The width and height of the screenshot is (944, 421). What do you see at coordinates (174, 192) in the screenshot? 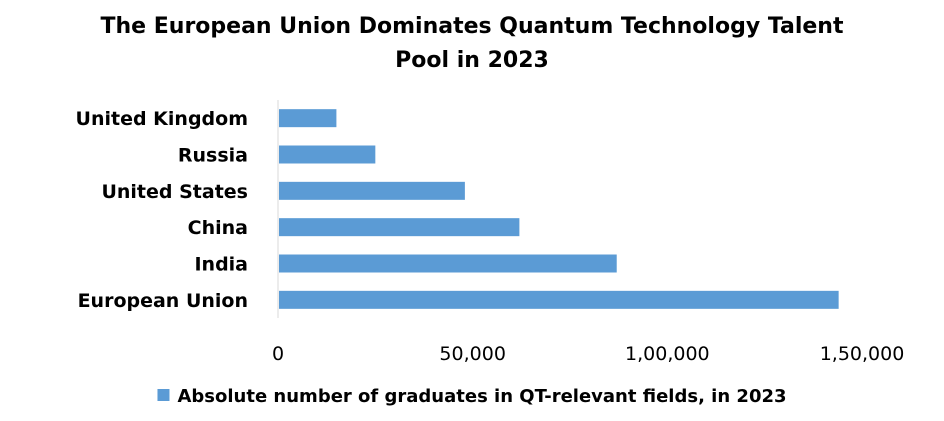
I see `category-label: United States` at bounding box center [174, 192].